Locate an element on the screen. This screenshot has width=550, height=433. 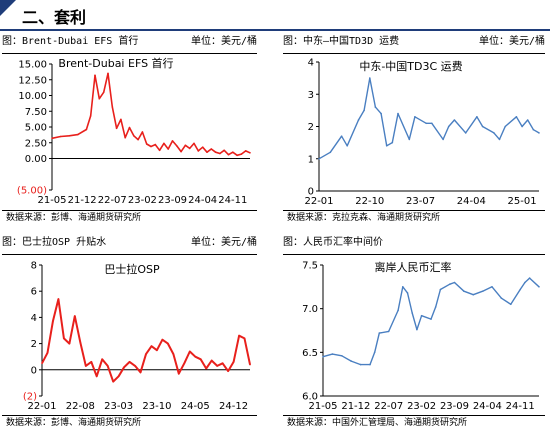
x-tick-label: 22-07 is located at coordinates (112, 200).